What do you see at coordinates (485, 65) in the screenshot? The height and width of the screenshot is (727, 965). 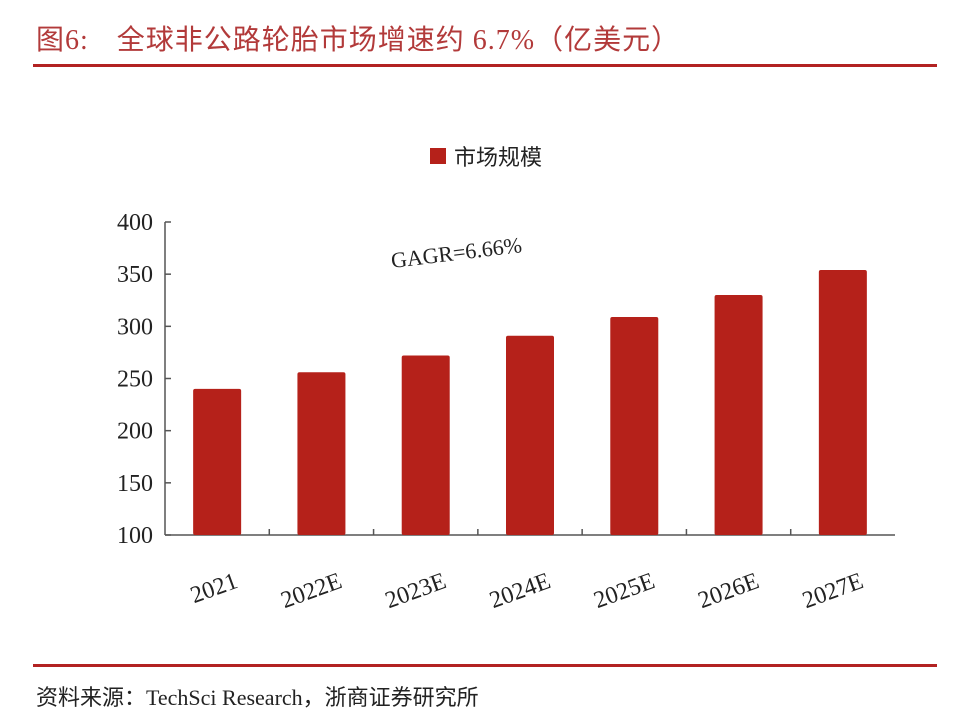 I see `top-divider` at bounding box center [485, 65].